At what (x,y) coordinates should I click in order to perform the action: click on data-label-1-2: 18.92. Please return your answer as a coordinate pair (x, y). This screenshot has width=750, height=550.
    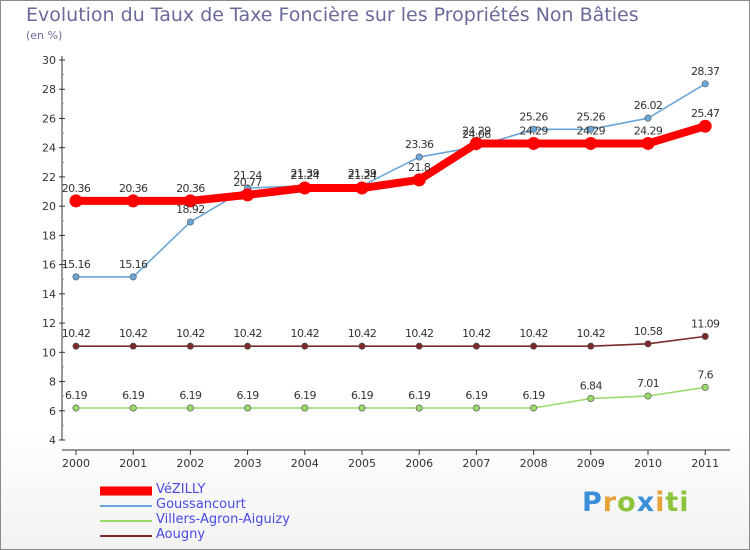
    Looking at the image, I should click on (190, 209).